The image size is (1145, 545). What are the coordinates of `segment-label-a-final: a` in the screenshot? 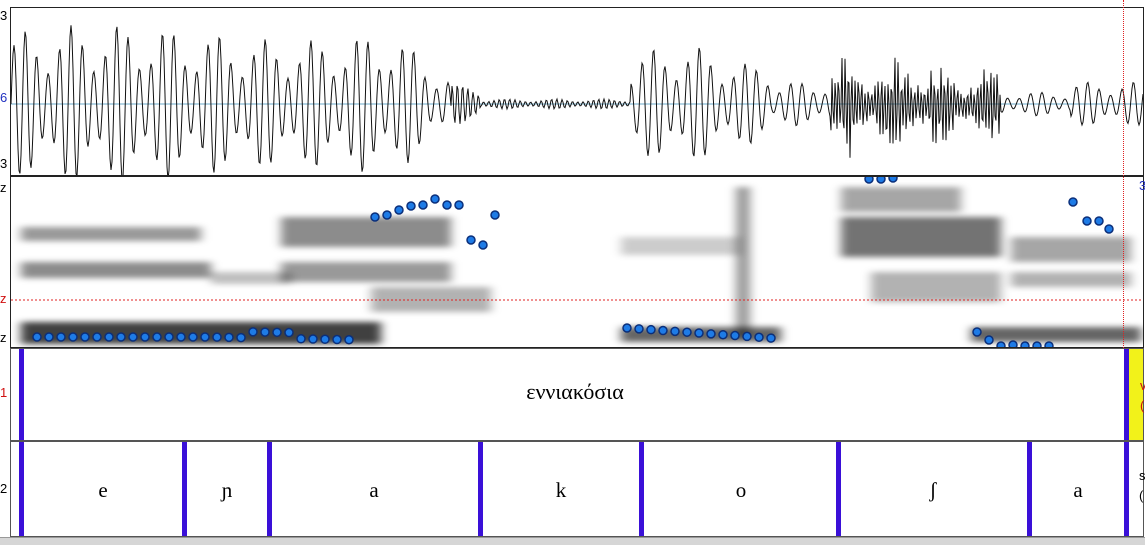 It's located at (1078, 490).